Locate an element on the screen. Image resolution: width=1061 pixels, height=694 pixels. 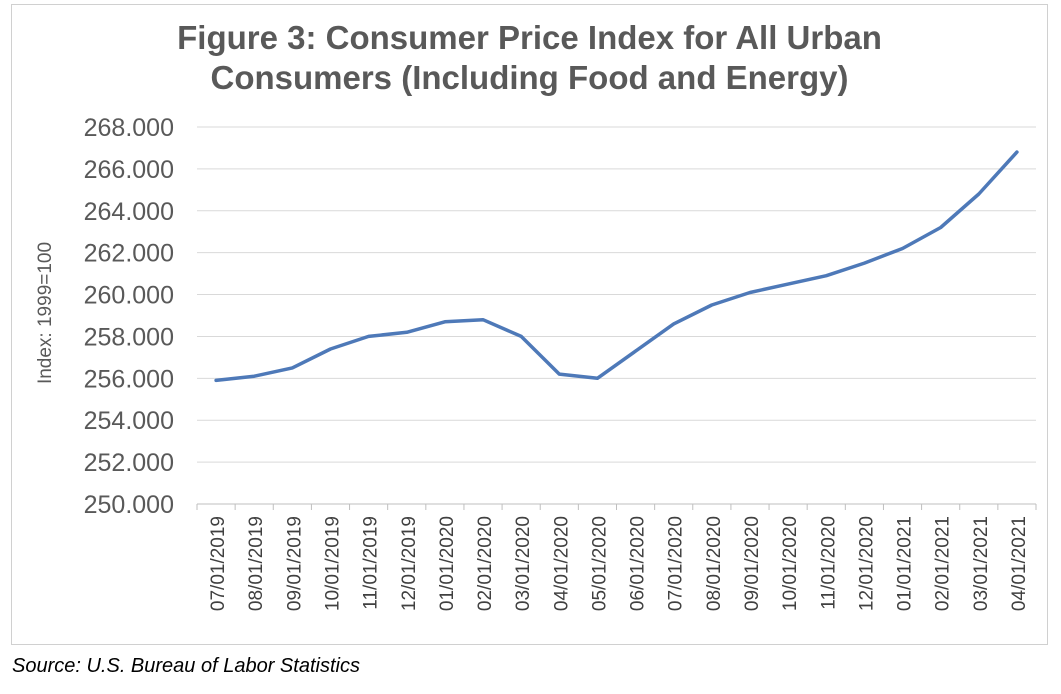
y-tick-label: 258.000 is located at coordinates (129, 337).